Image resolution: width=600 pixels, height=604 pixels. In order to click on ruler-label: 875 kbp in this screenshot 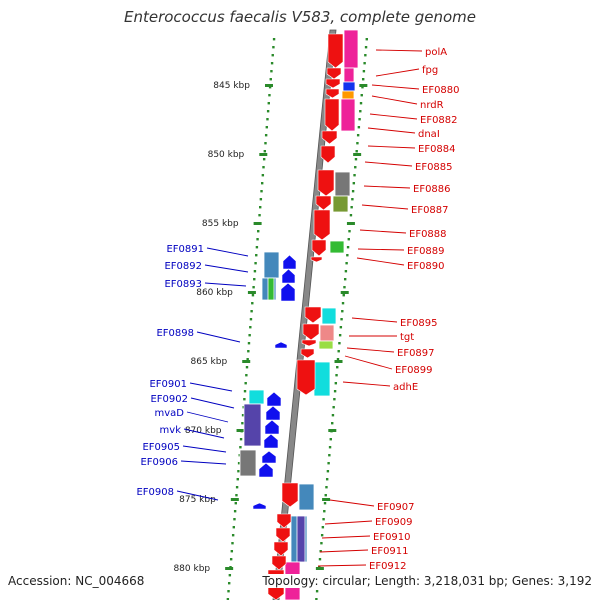, I will do `click(197, 500)`.